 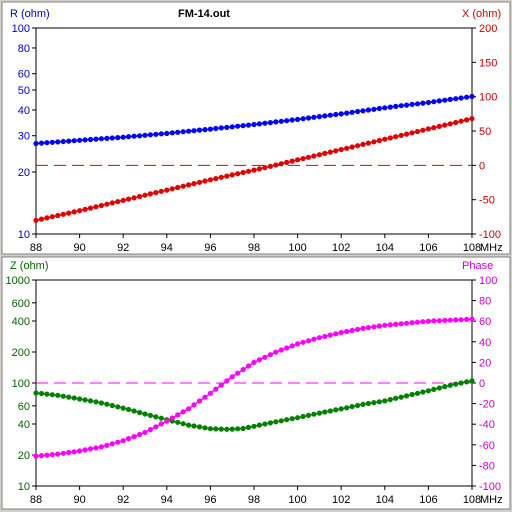 What do you see at coordinates (24, 91) in the screenshot?
I see `left-tick-label: 50` at bounding box center [24, 91].